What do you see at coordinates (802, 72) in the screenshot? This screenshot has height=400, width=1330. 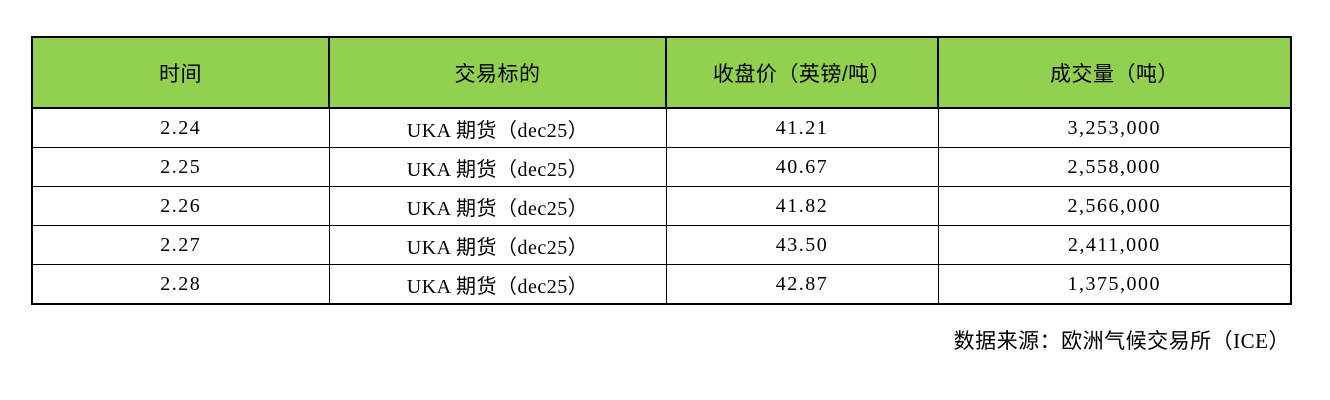 I see `column-header-price: 收盘价（英镑/吨）` at bounding box center [802, 72].